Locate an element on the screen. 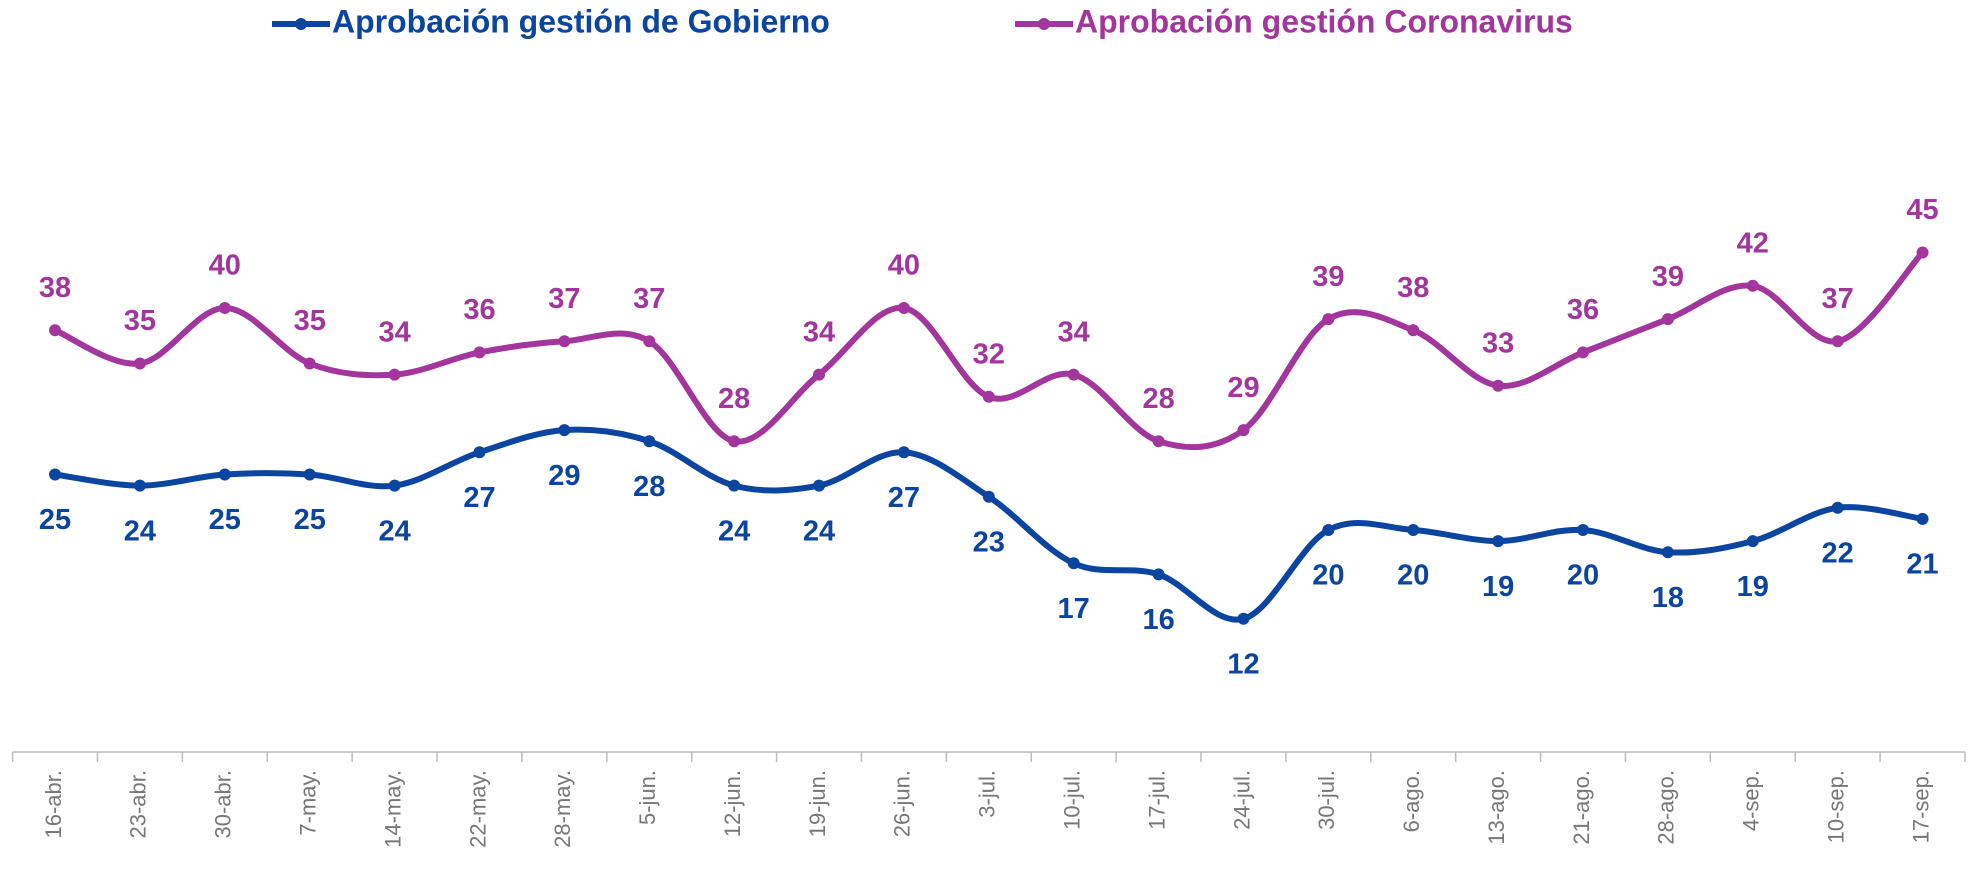  x-tick-label: 6-ago. is located at coordinates (1411, 801).